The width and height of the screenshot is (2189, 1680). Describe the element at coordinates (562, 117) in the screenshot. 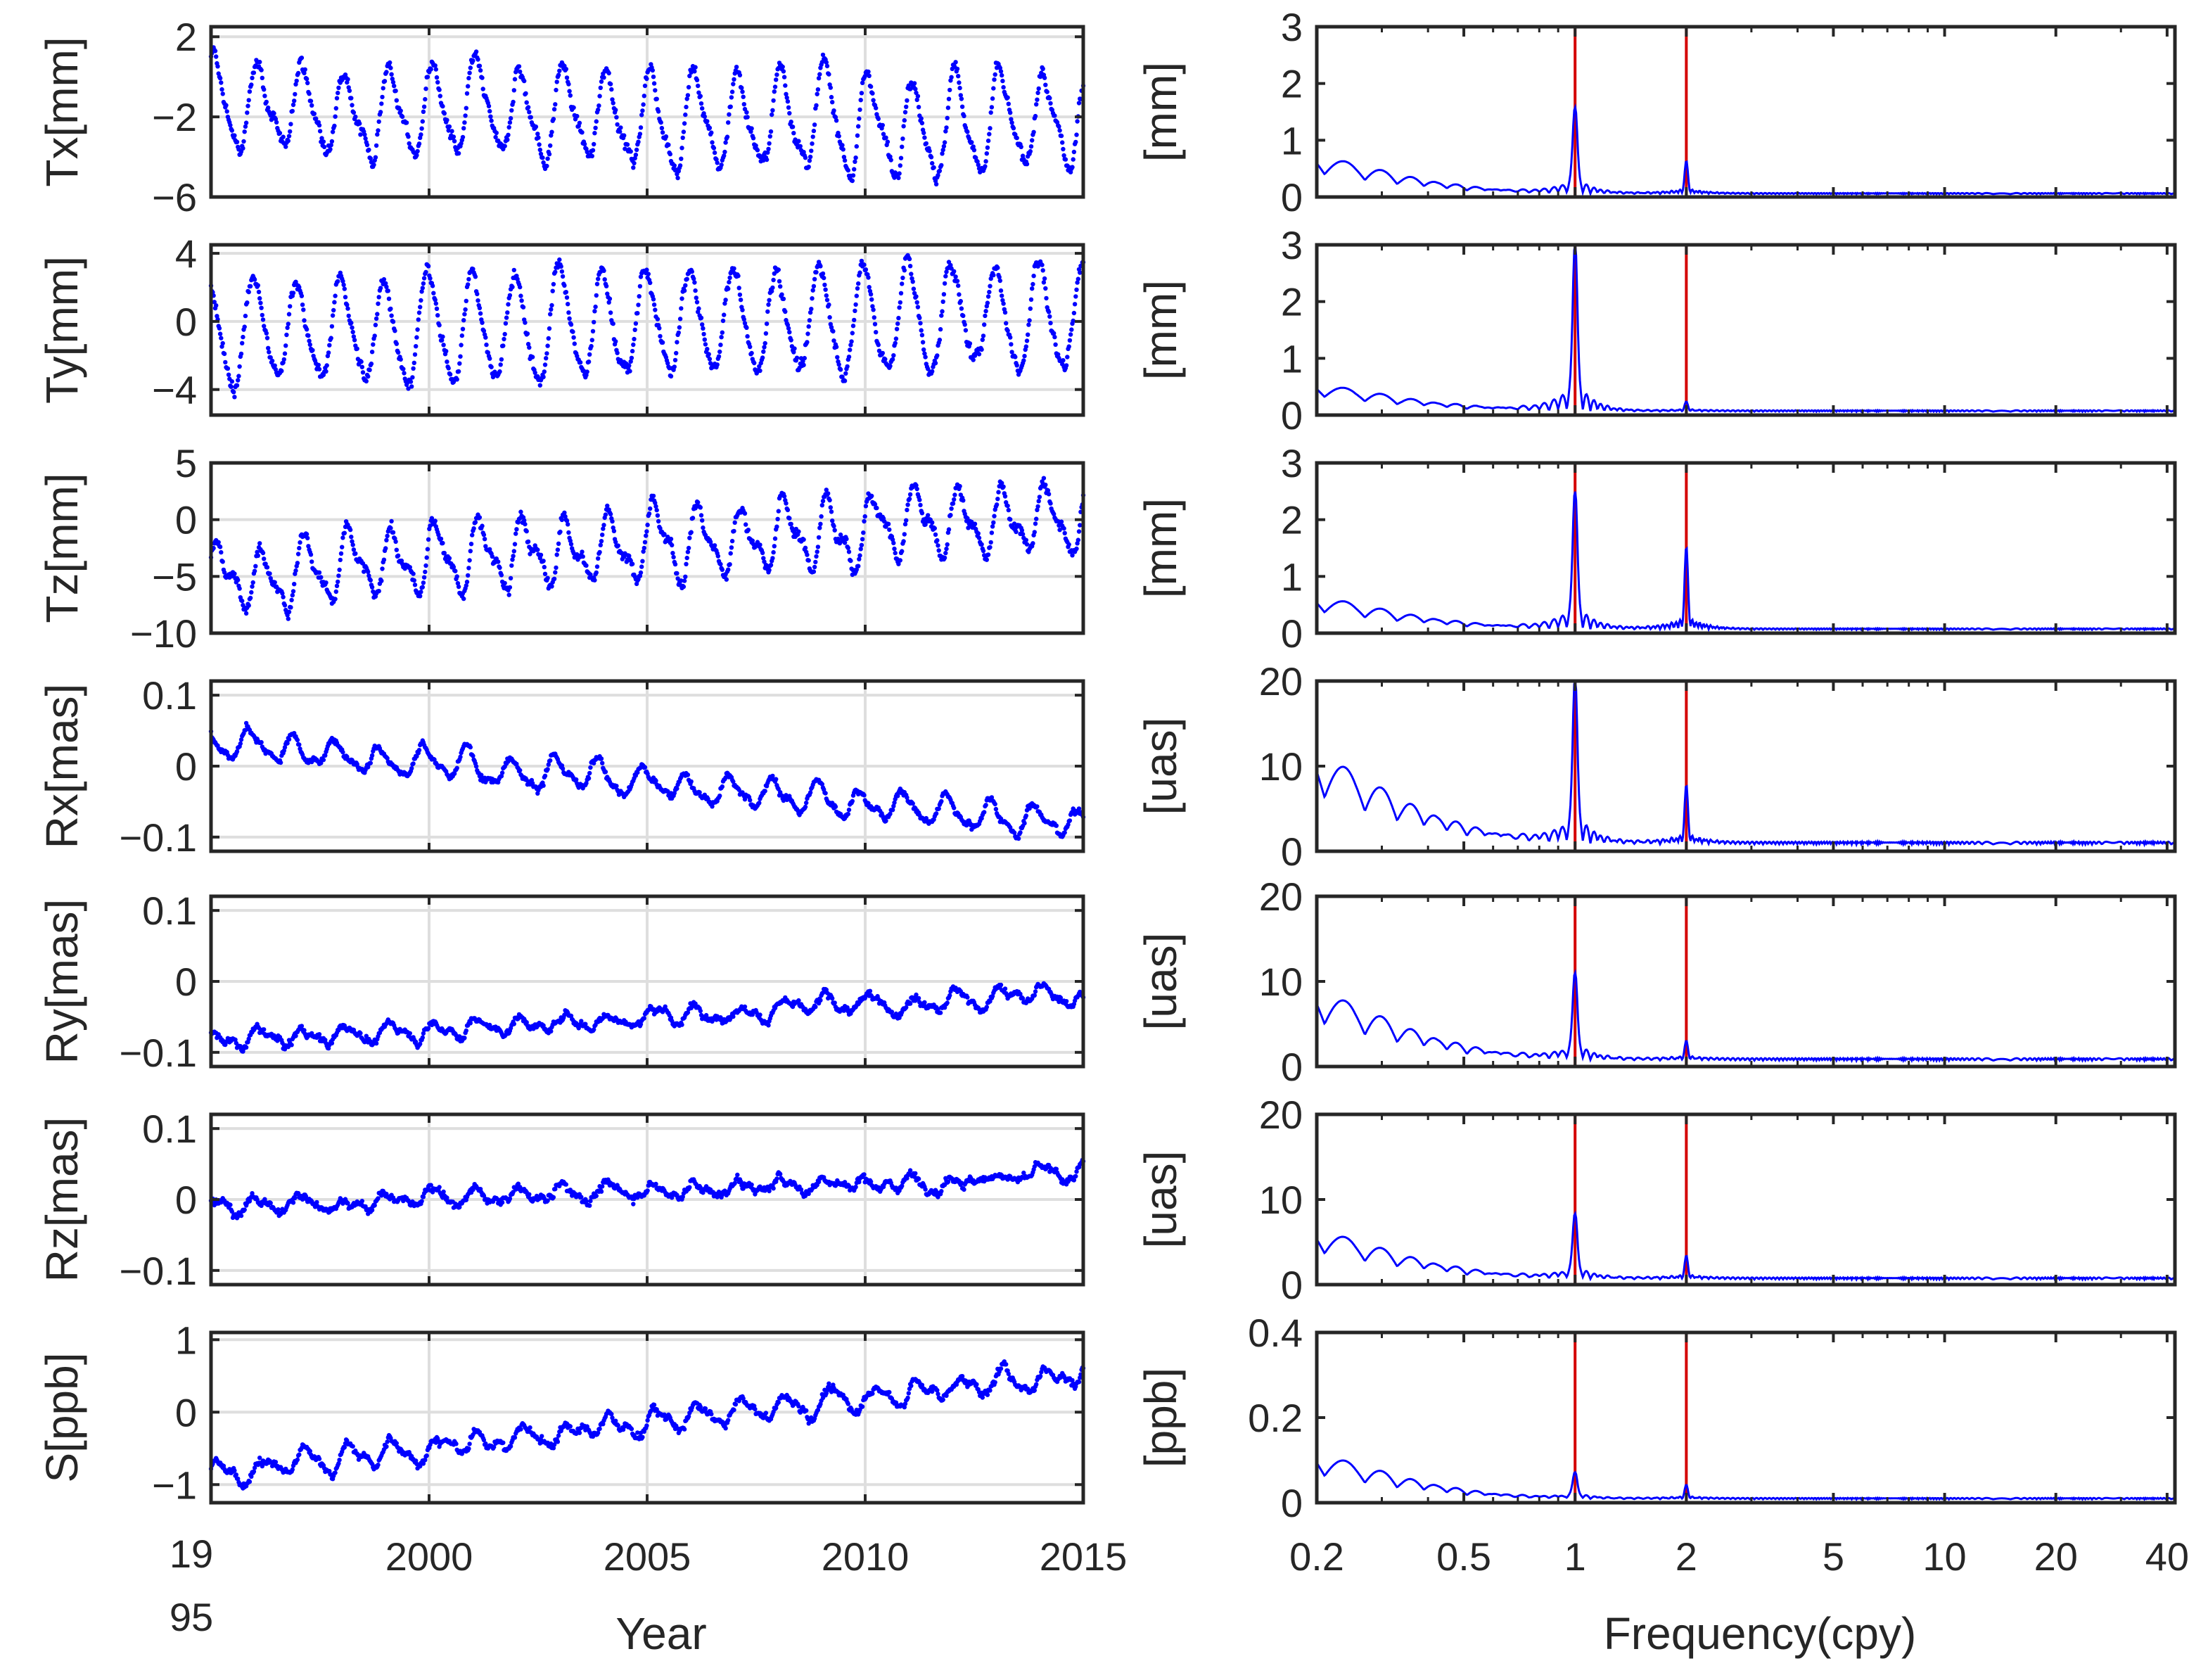

I see `ts-panel-tx: 2−2−6Tx[mm]` at that location.